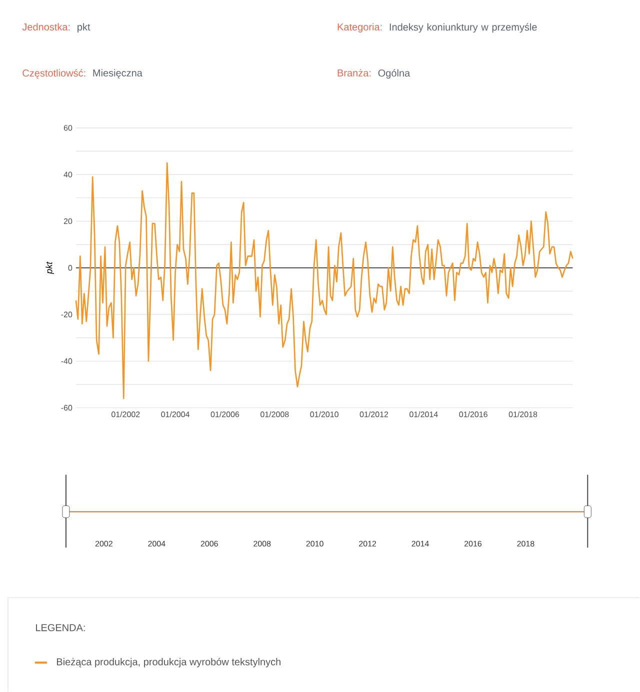 This screenshot has height=692, width=640. What do you see at coordinates (354, 72) in the screenshot?
I see `text: Branża:` at bounding box center [354, 72].